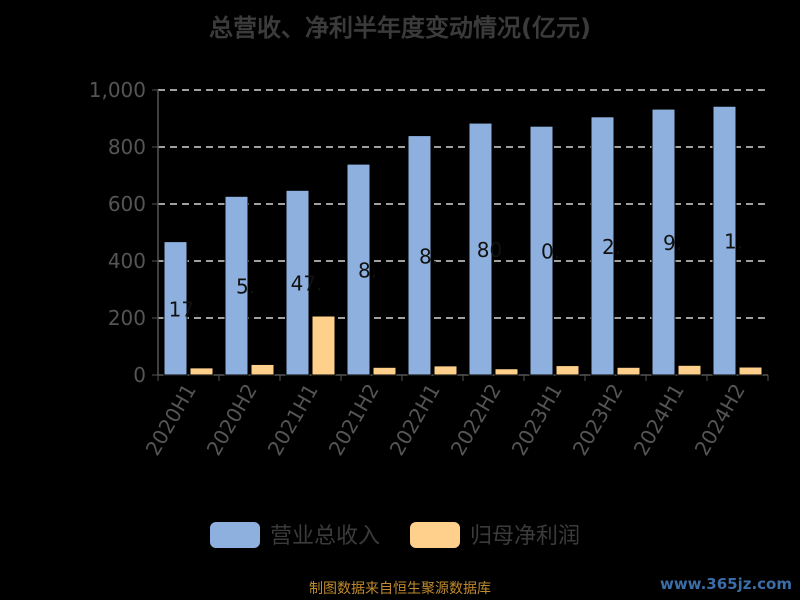  Describe the element at coordinates (720, 420) in the screenshot. I see `x-tick-label: 2024H2` at that location.